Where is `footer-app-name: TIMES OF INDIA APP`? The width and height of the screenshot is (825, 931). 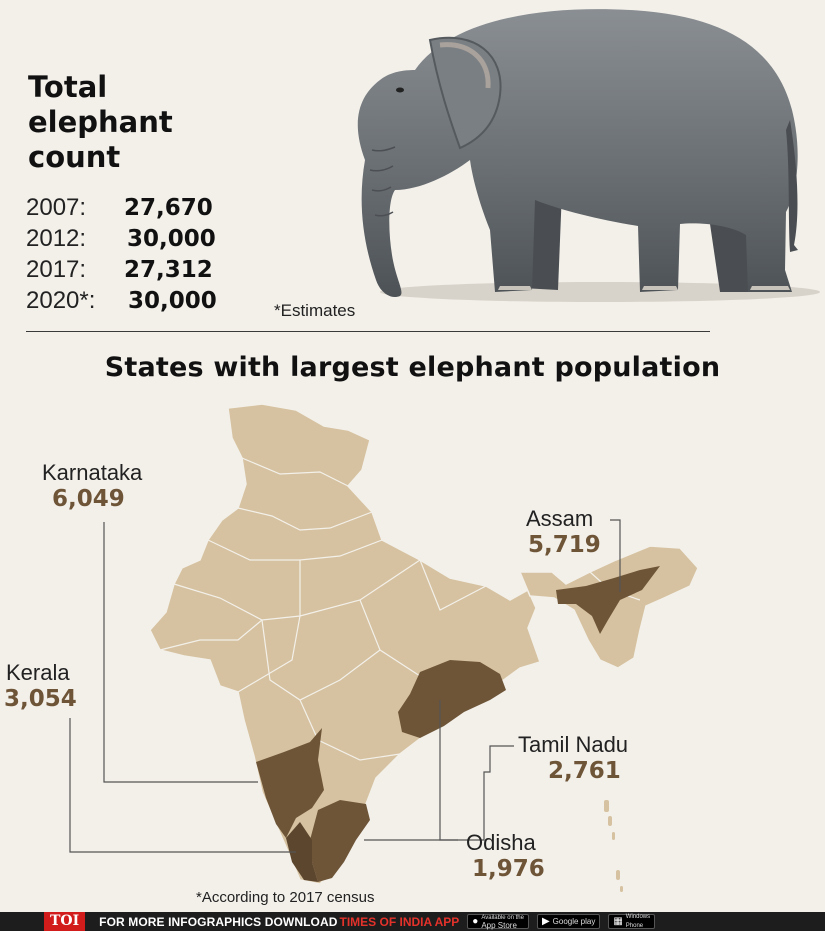 footer-app-name: TIMES OF INDIA APP is located at coordinates (399, 921).